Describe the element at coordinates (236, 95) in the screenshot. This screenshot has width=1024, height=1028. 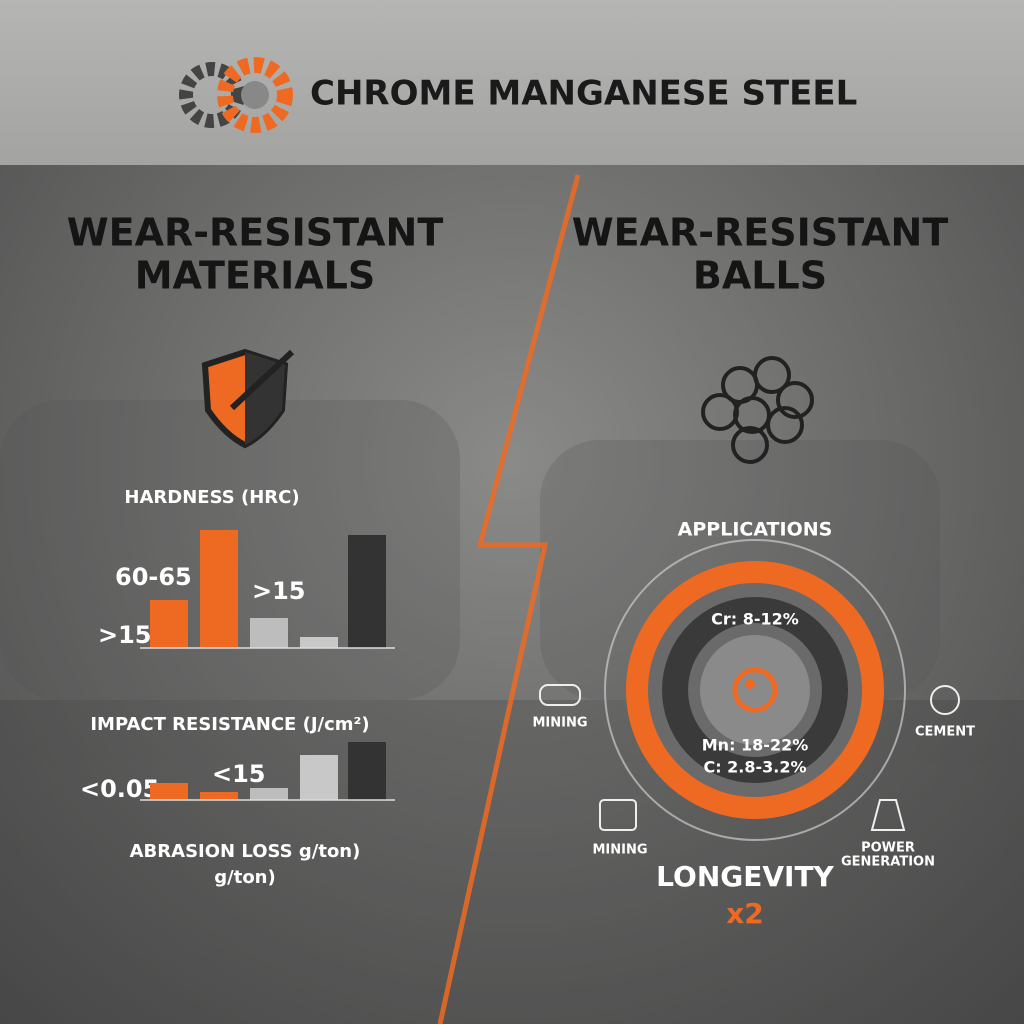
I see `gear-icon` at that location.